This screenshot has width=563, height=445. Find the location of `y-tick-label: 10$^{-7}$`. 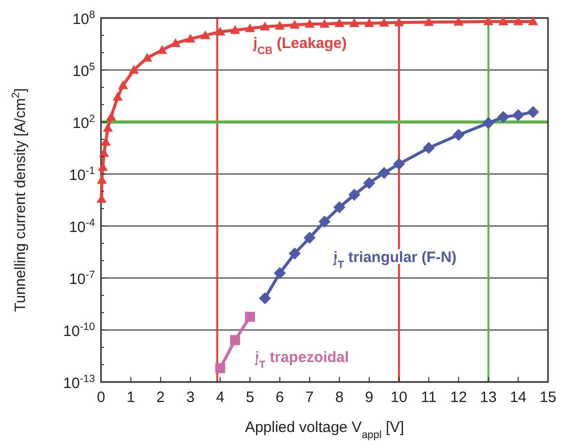

y-tick-label: 10$^{-7}$ is located at coordinates (82, 278).